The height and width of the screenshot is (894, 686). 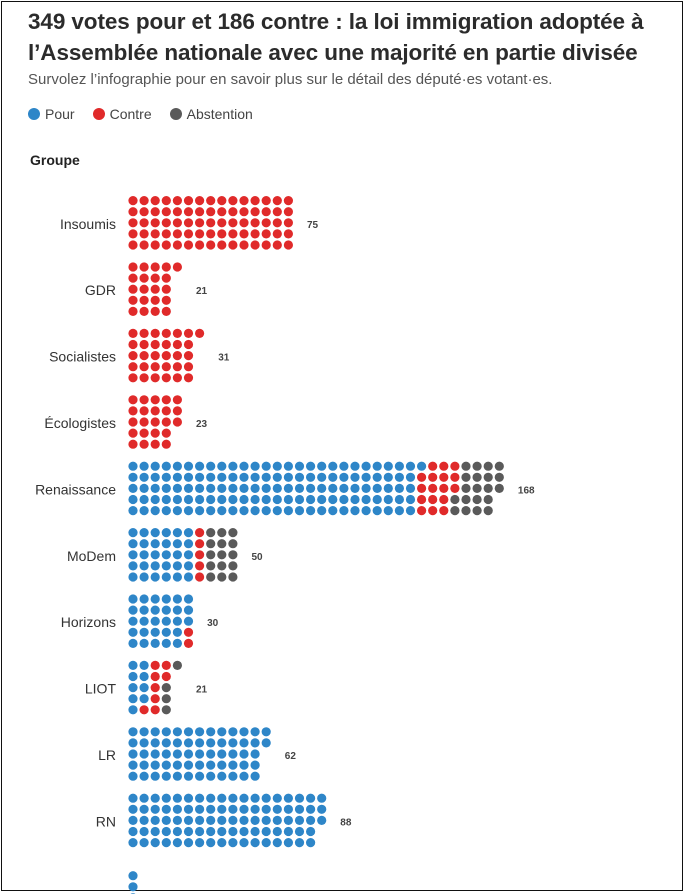 I want to click on group-row-gdr: GDR 21, so click(x=146, y=289).